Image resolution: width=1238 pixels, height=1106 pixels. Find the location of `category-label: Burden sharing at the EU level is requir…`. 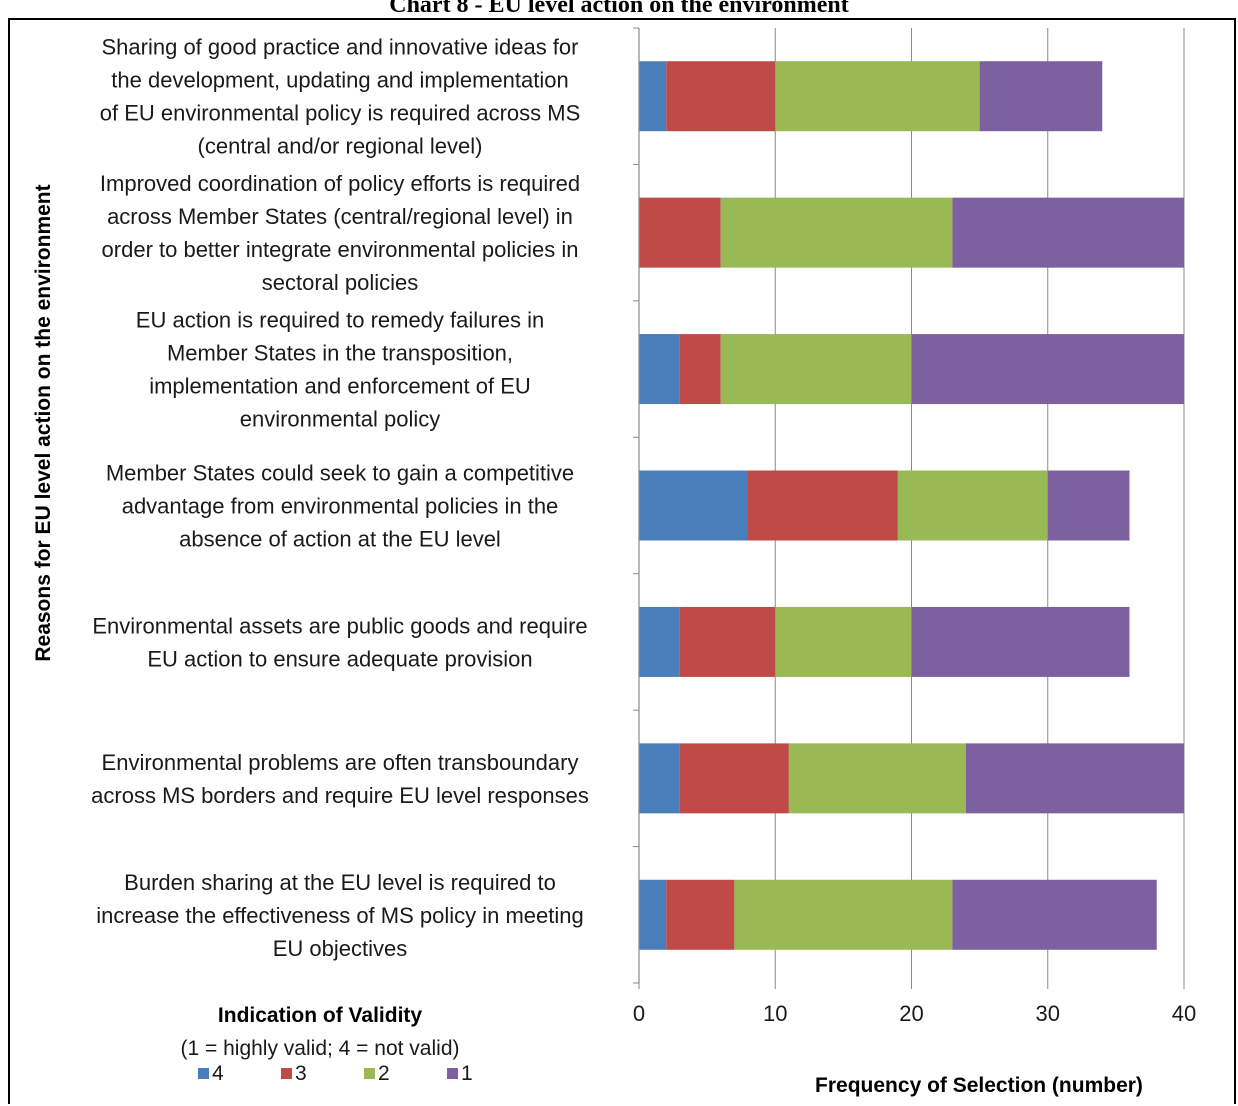

category-label: Burden sharing at the EU level is requir… is located at coordinates (340, 915).